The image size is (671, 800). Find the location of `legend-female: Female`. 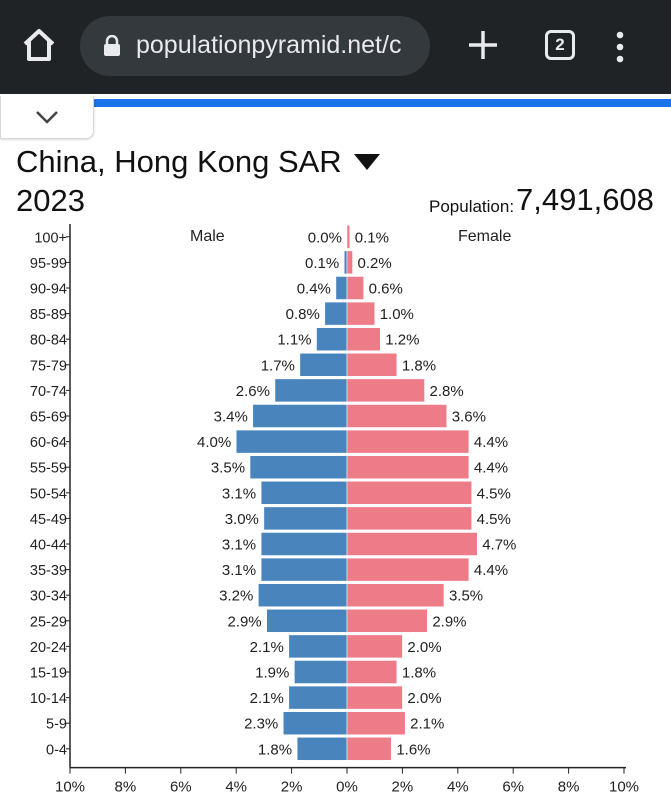

legend-female: Female is located at coordinates (484, 236).